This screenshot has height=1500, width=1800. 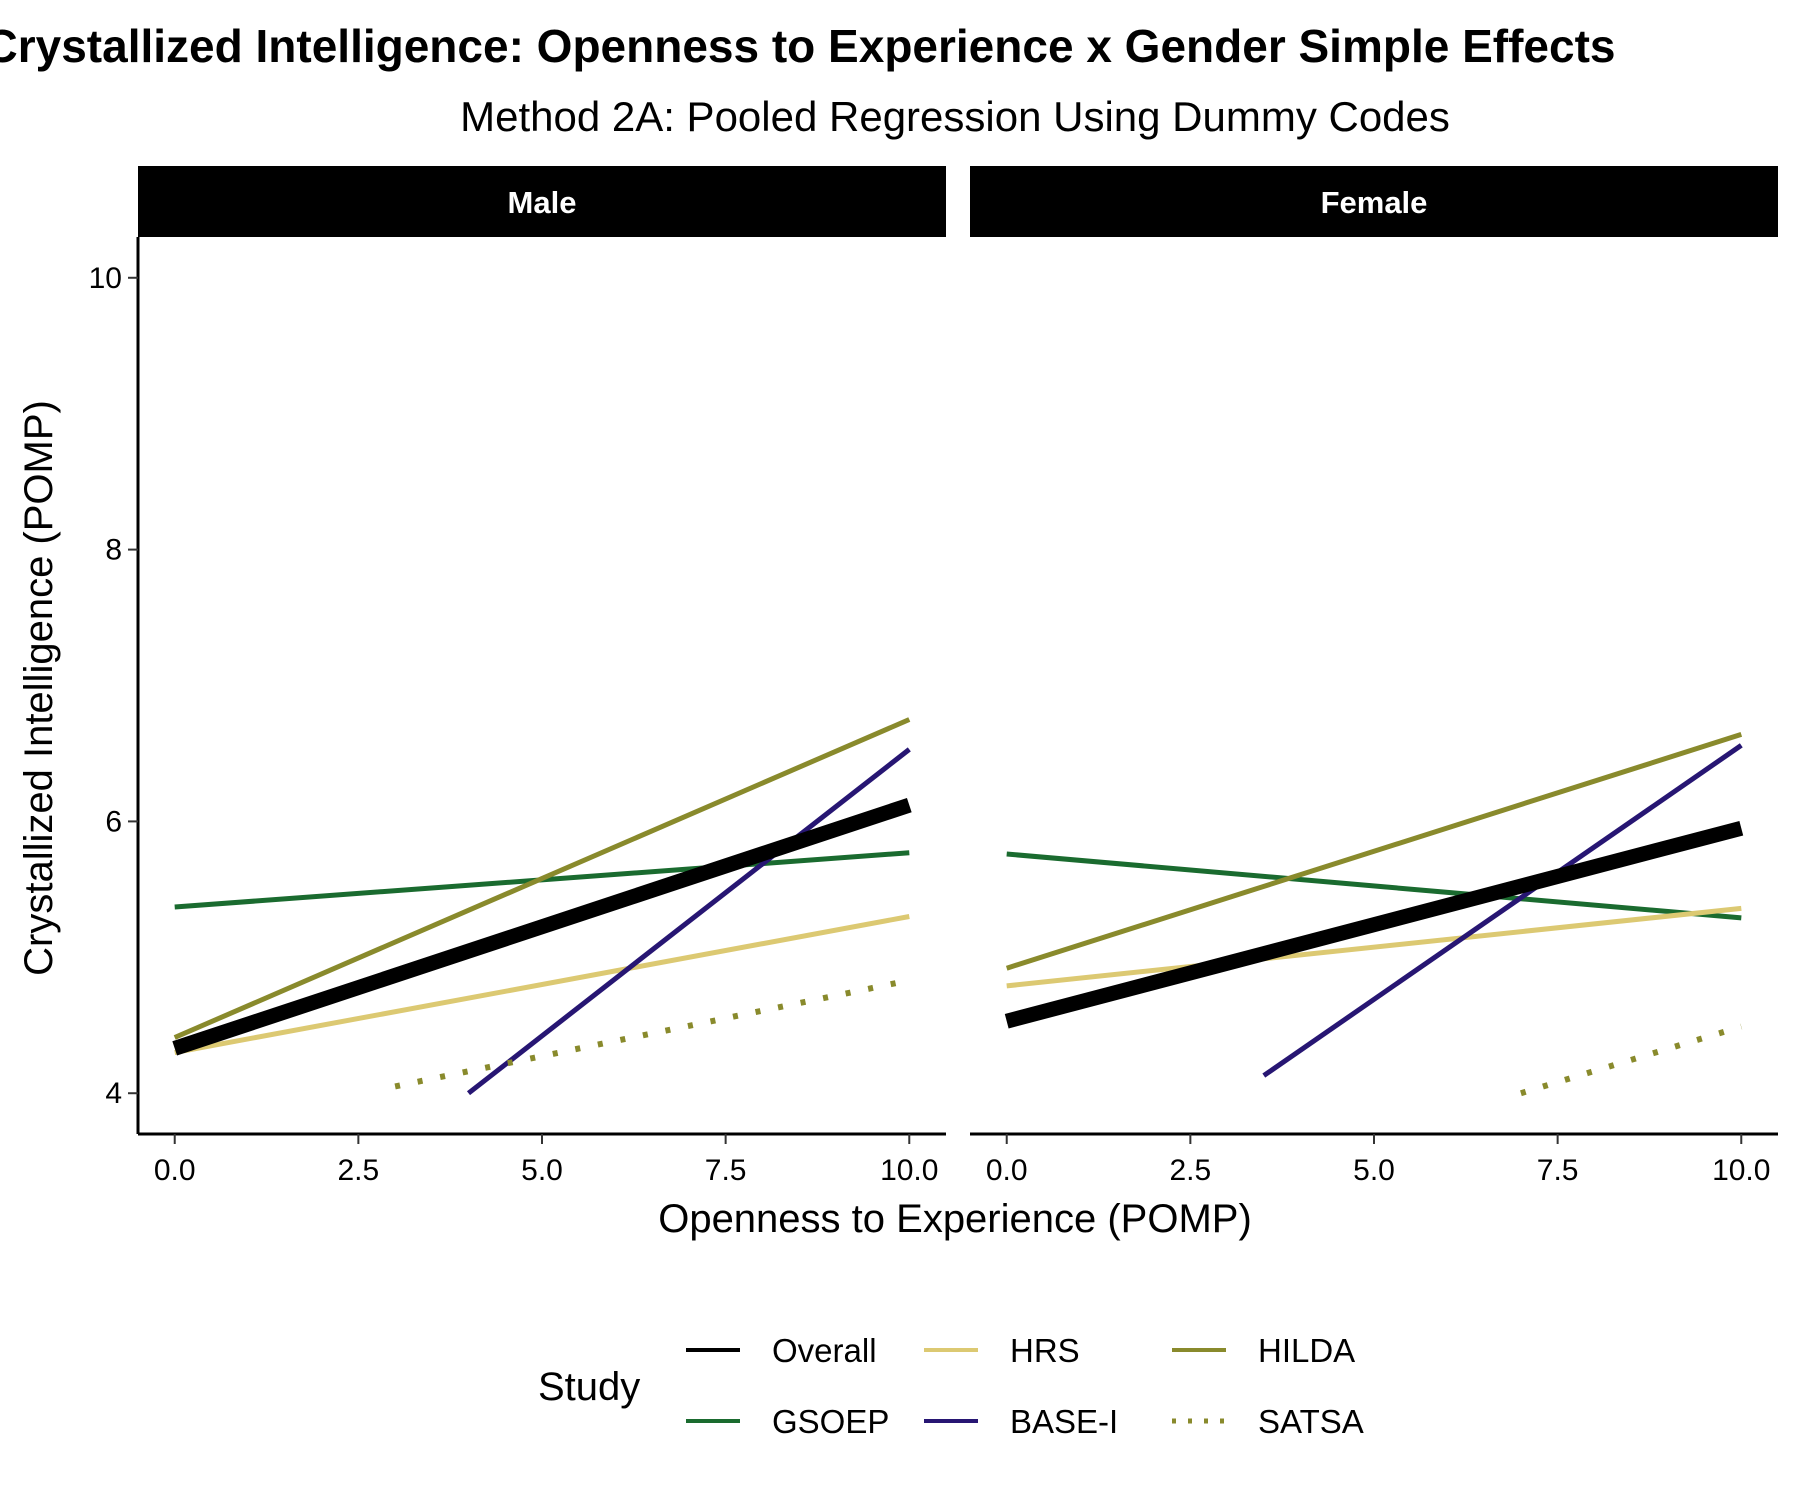 I want to click on legend-label-base-i: BASE-I, so click(x=1064, y=1421).